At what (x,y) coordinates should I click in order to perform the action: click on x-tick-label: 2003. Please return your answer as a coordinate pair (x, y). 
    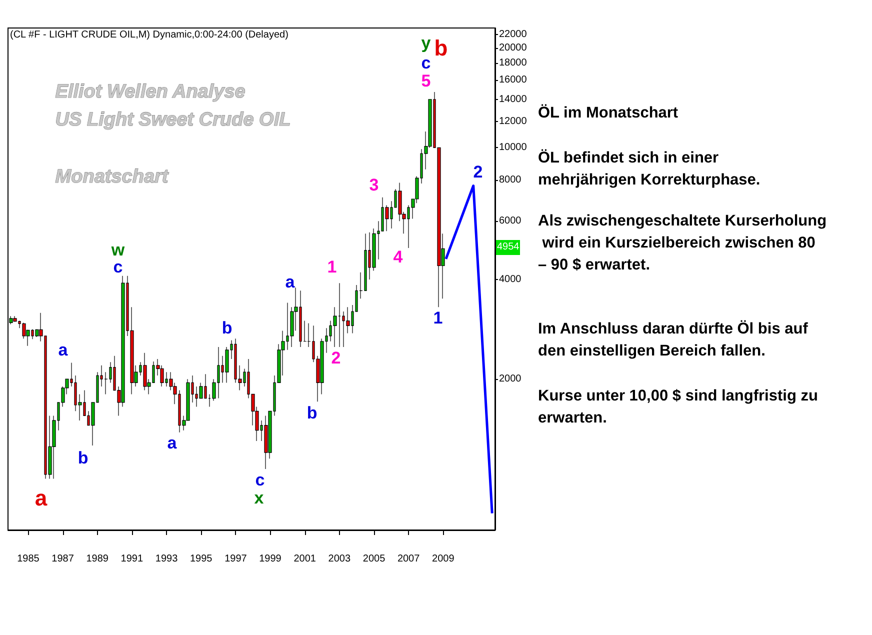
    Looking at the image, I should click on (339, 559).